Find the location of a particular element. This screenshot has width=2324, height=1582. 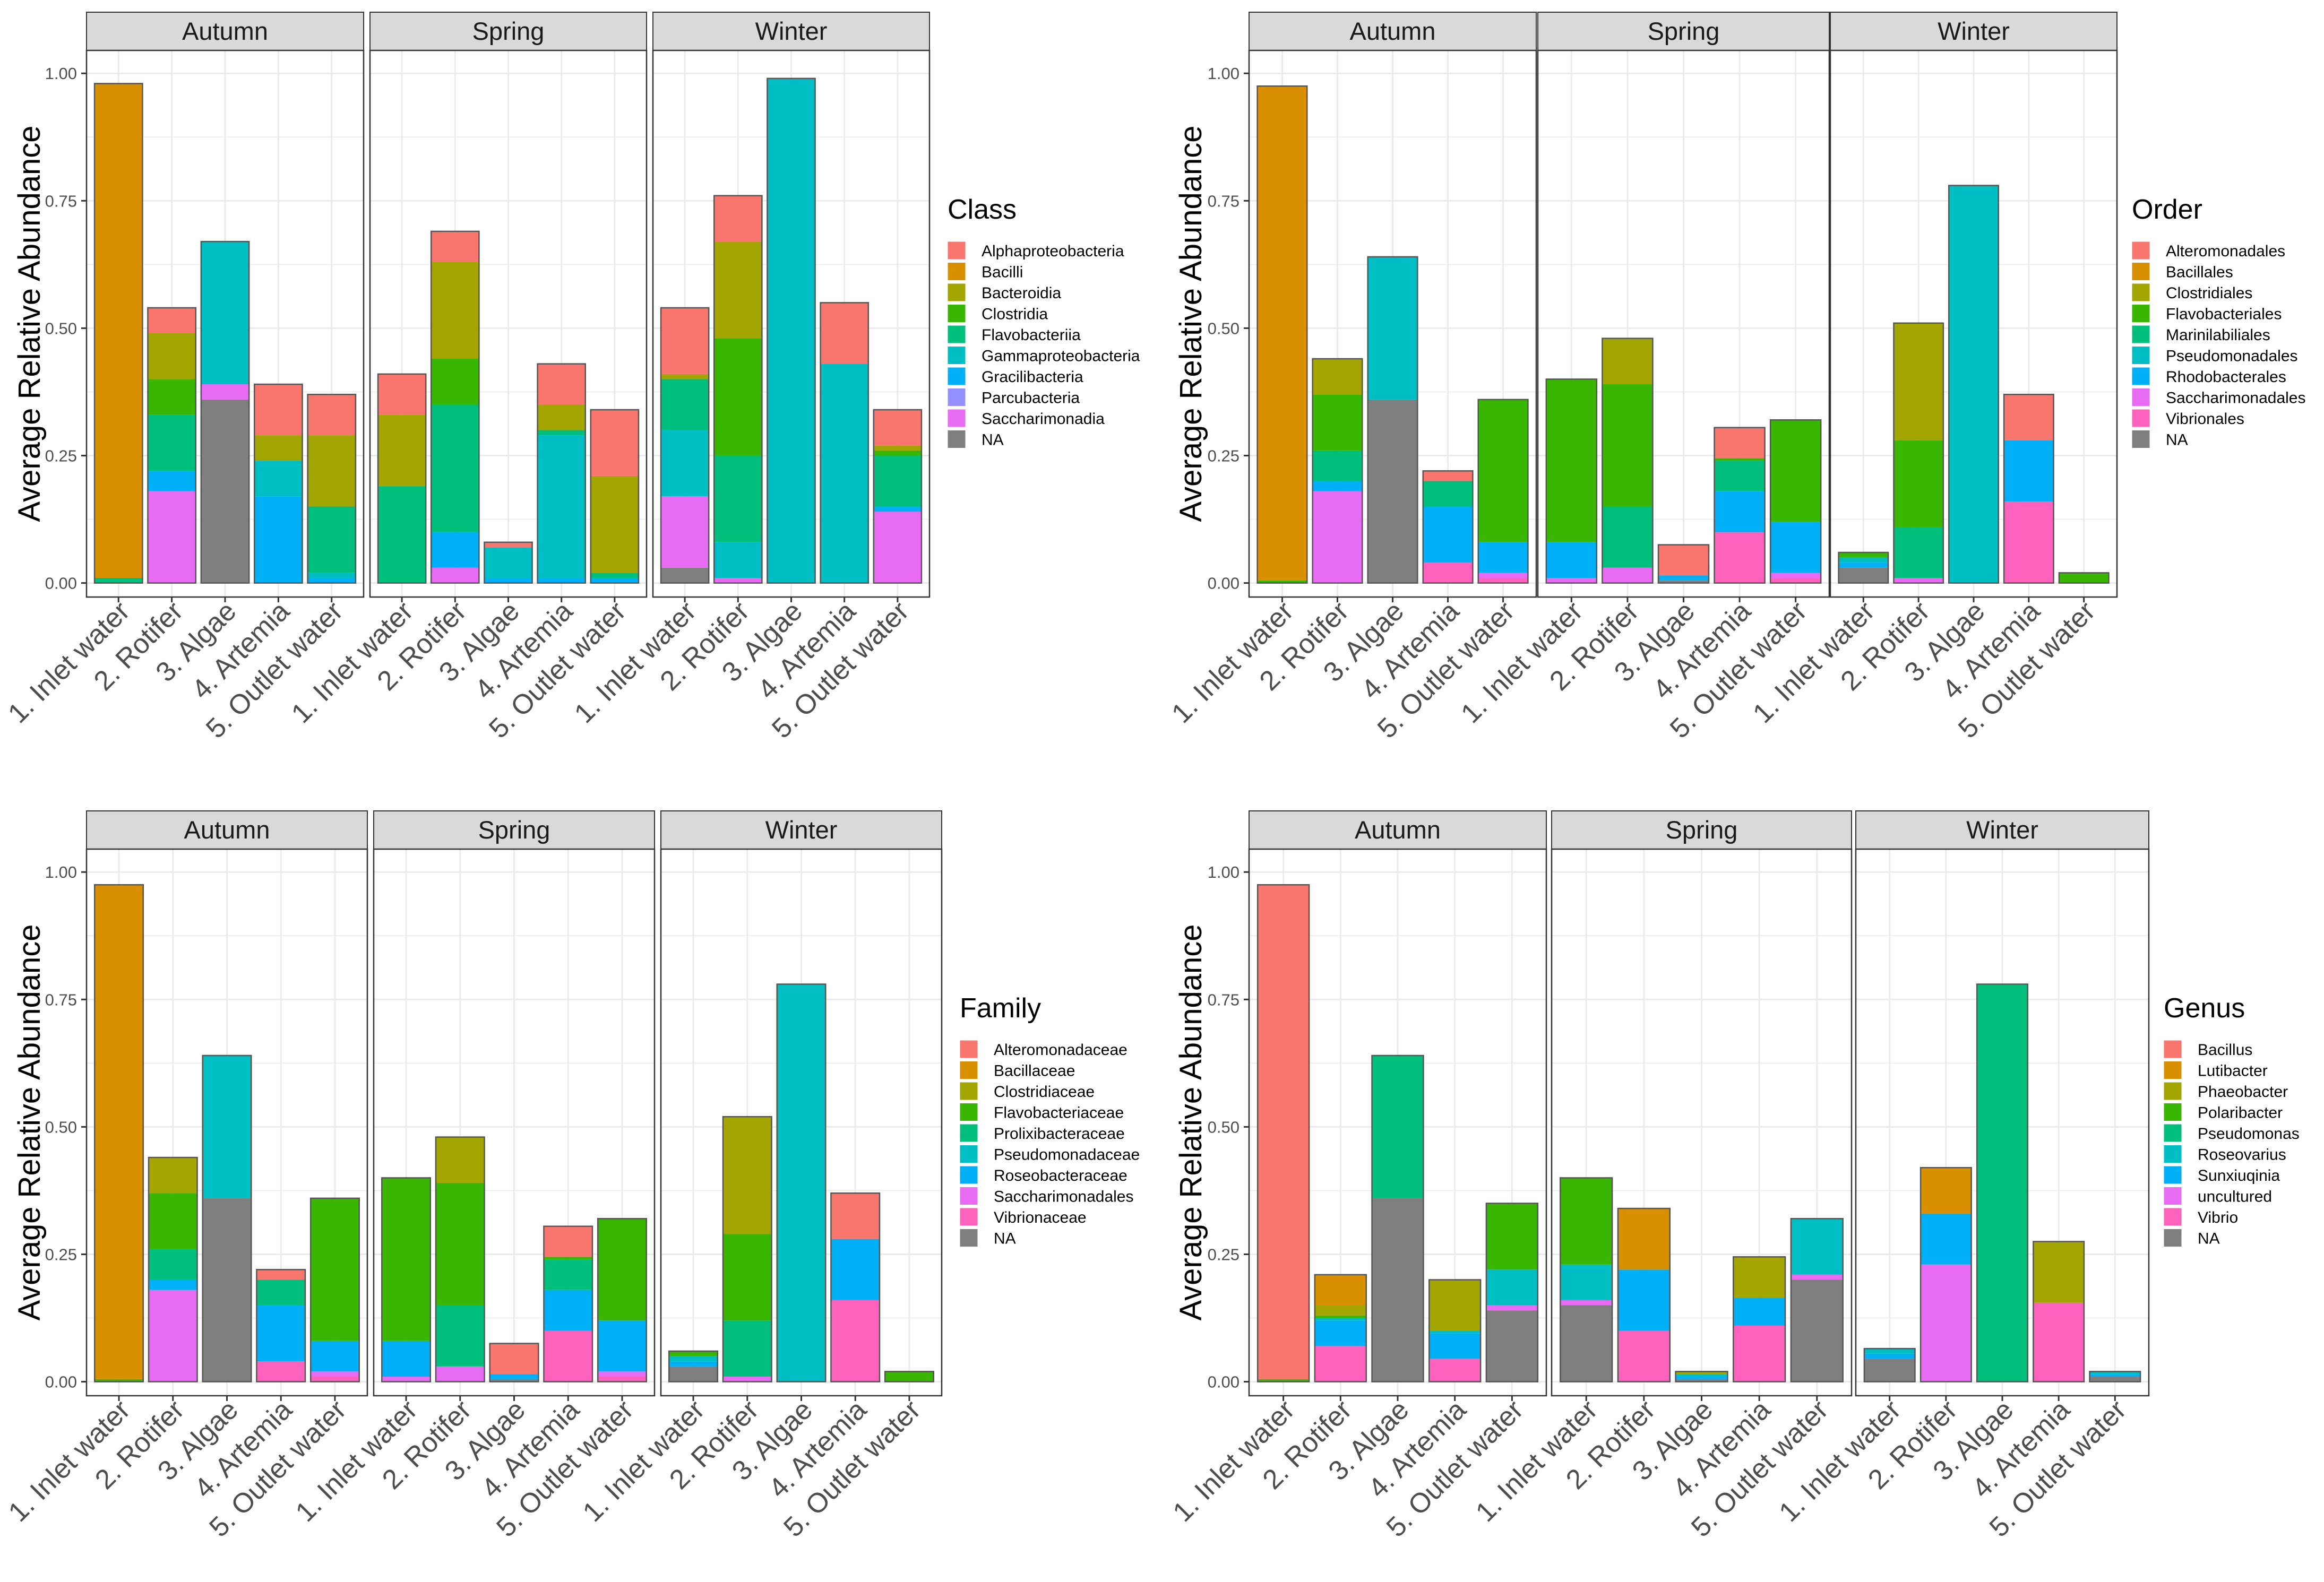

y-tick-label: 0.25 is located at coordinates (1224, 456).